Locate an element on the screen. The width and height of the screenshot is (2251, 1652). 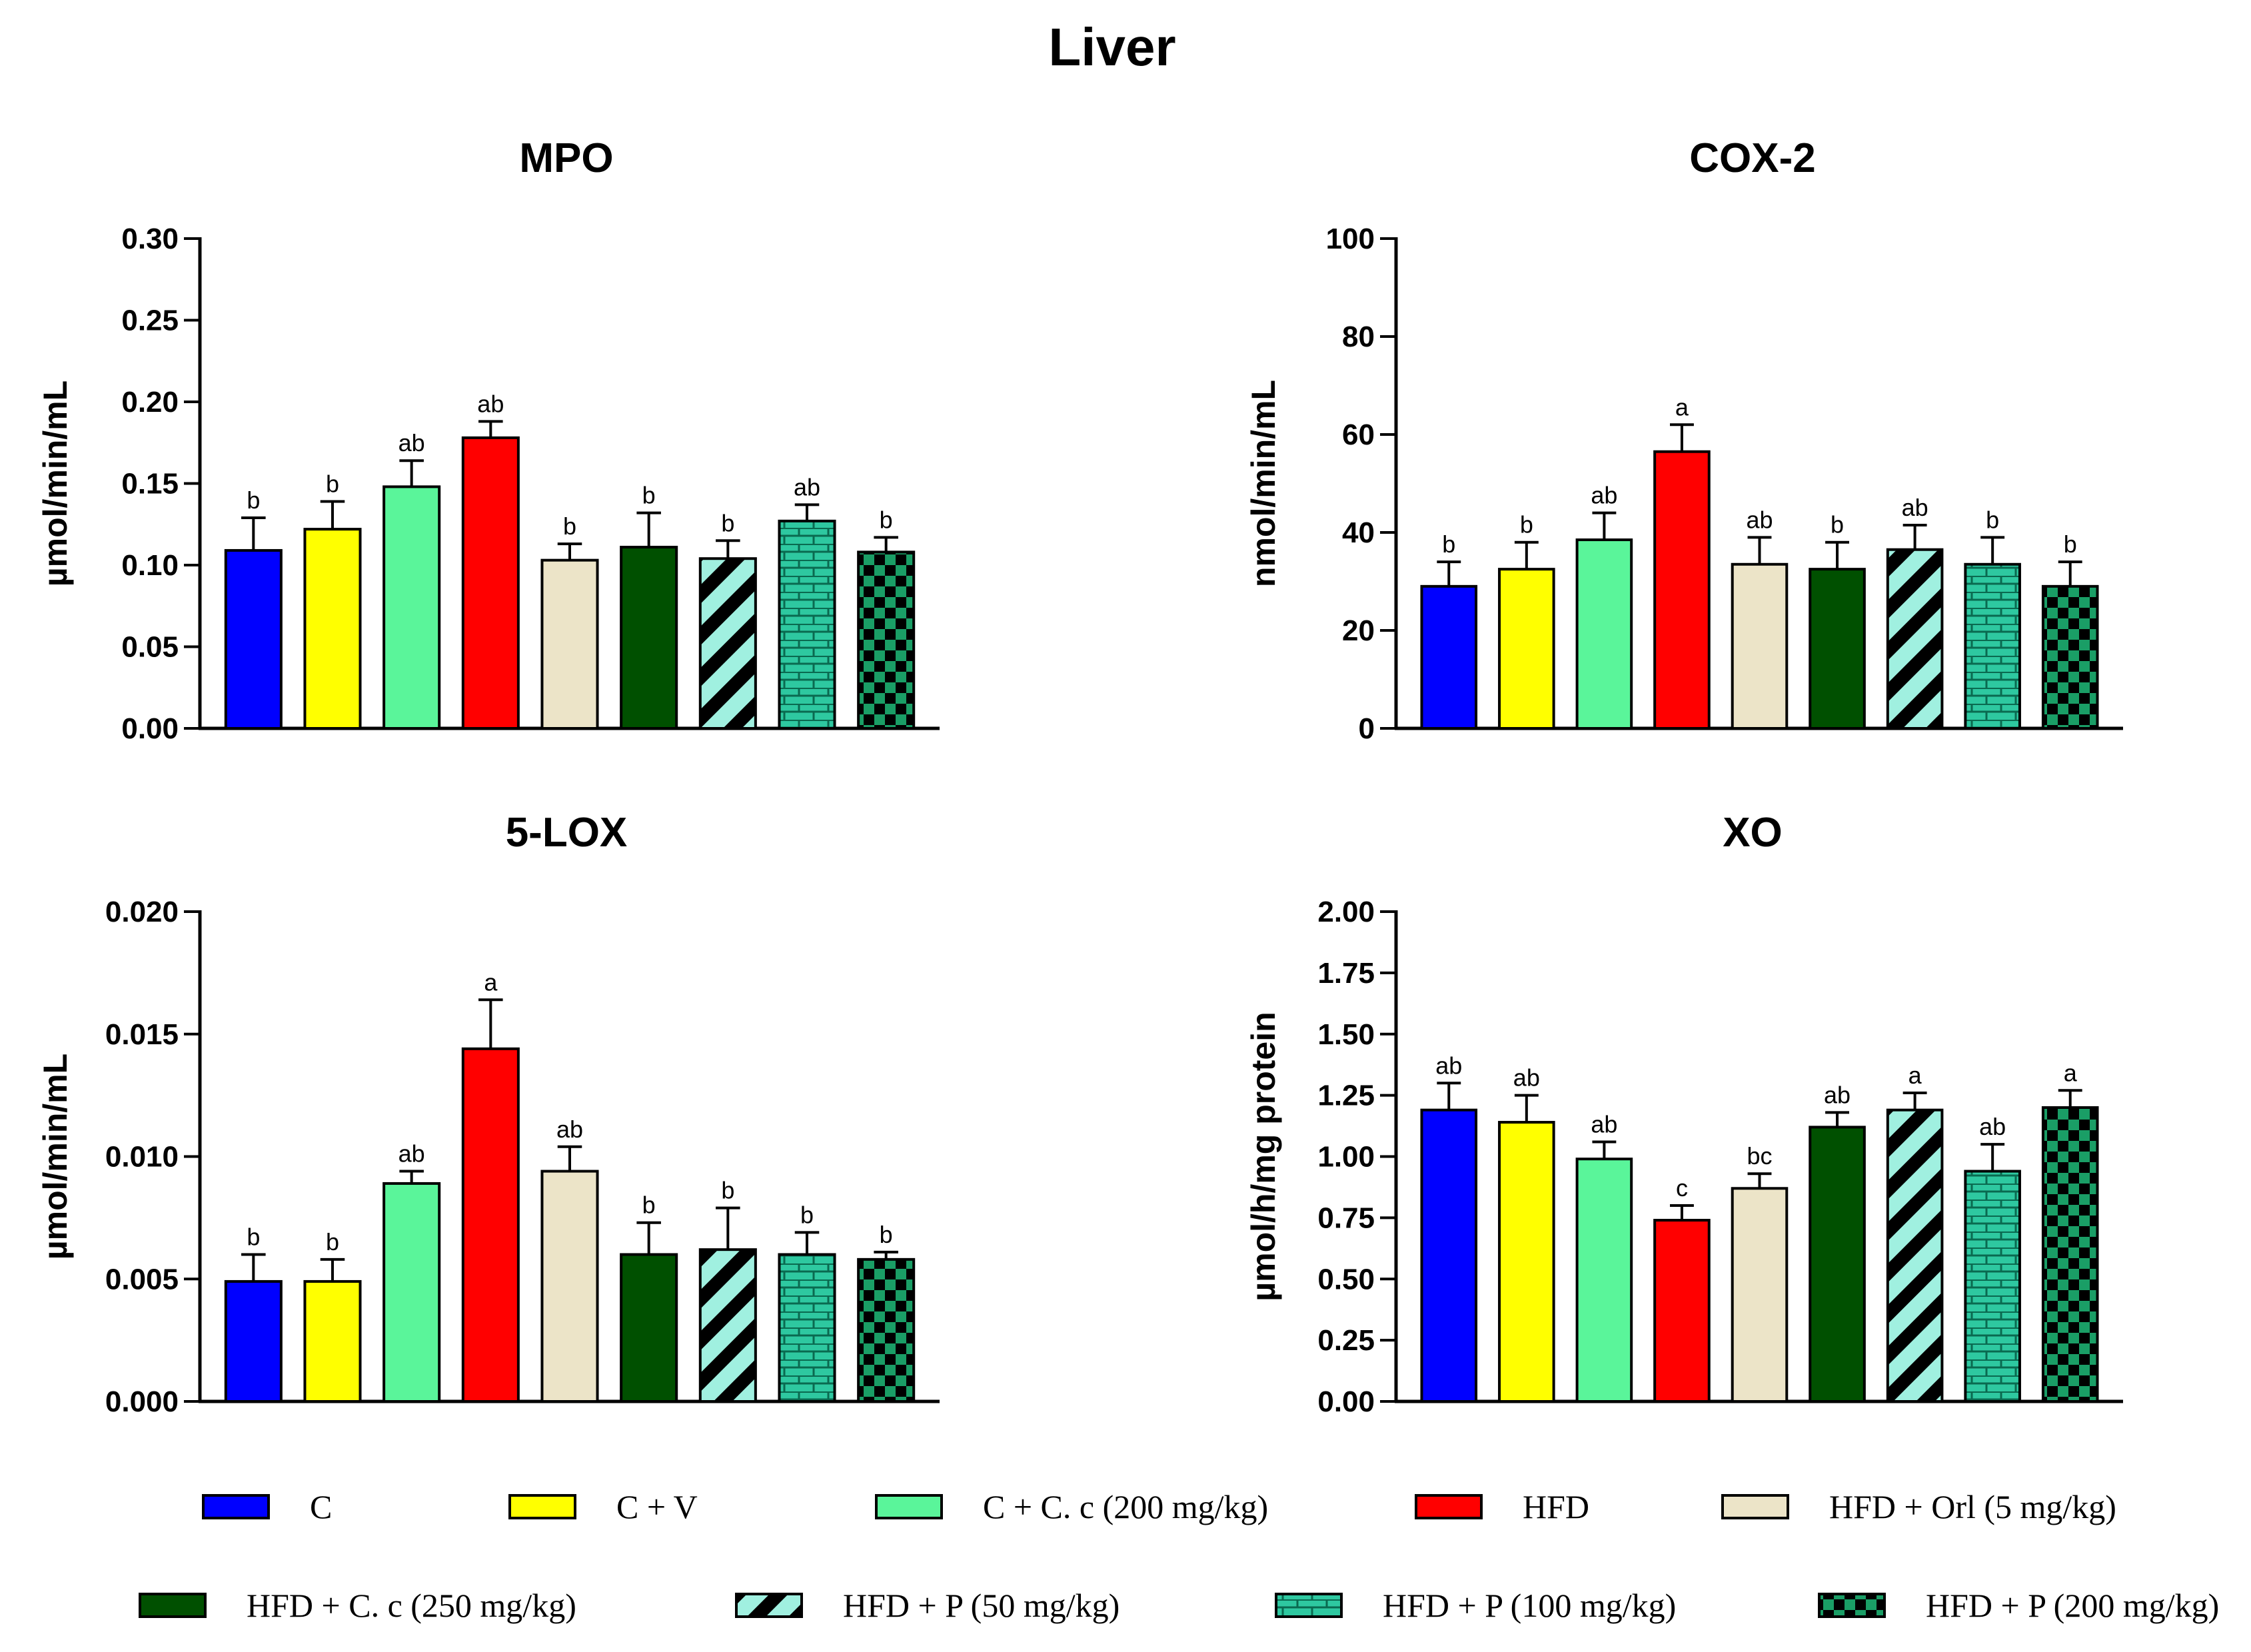
figure-title: Liver is located at coordinates (1111, 47).